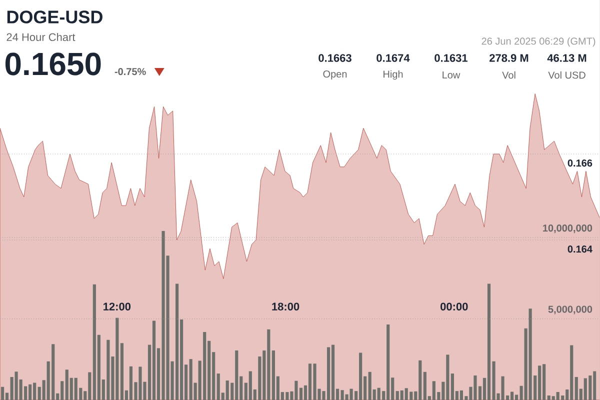  Describe the element at coordinates (567, 75) in the screenshot. I see `annotation: Vol USD` at that location.